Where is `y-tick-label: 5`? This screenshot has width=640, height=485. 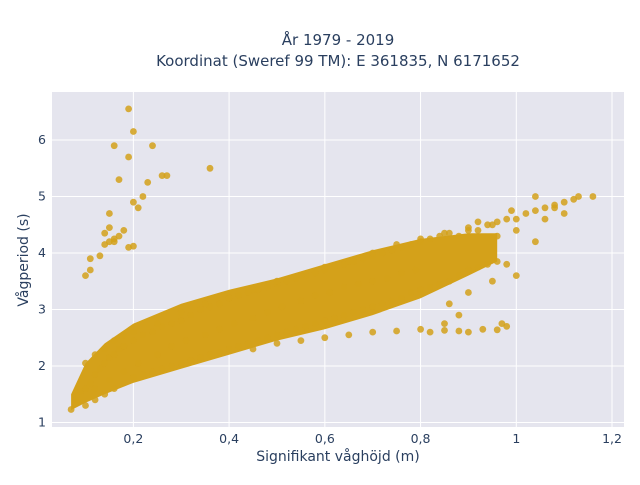
y-tick-label: 5 is located at coordinates (42, 196).